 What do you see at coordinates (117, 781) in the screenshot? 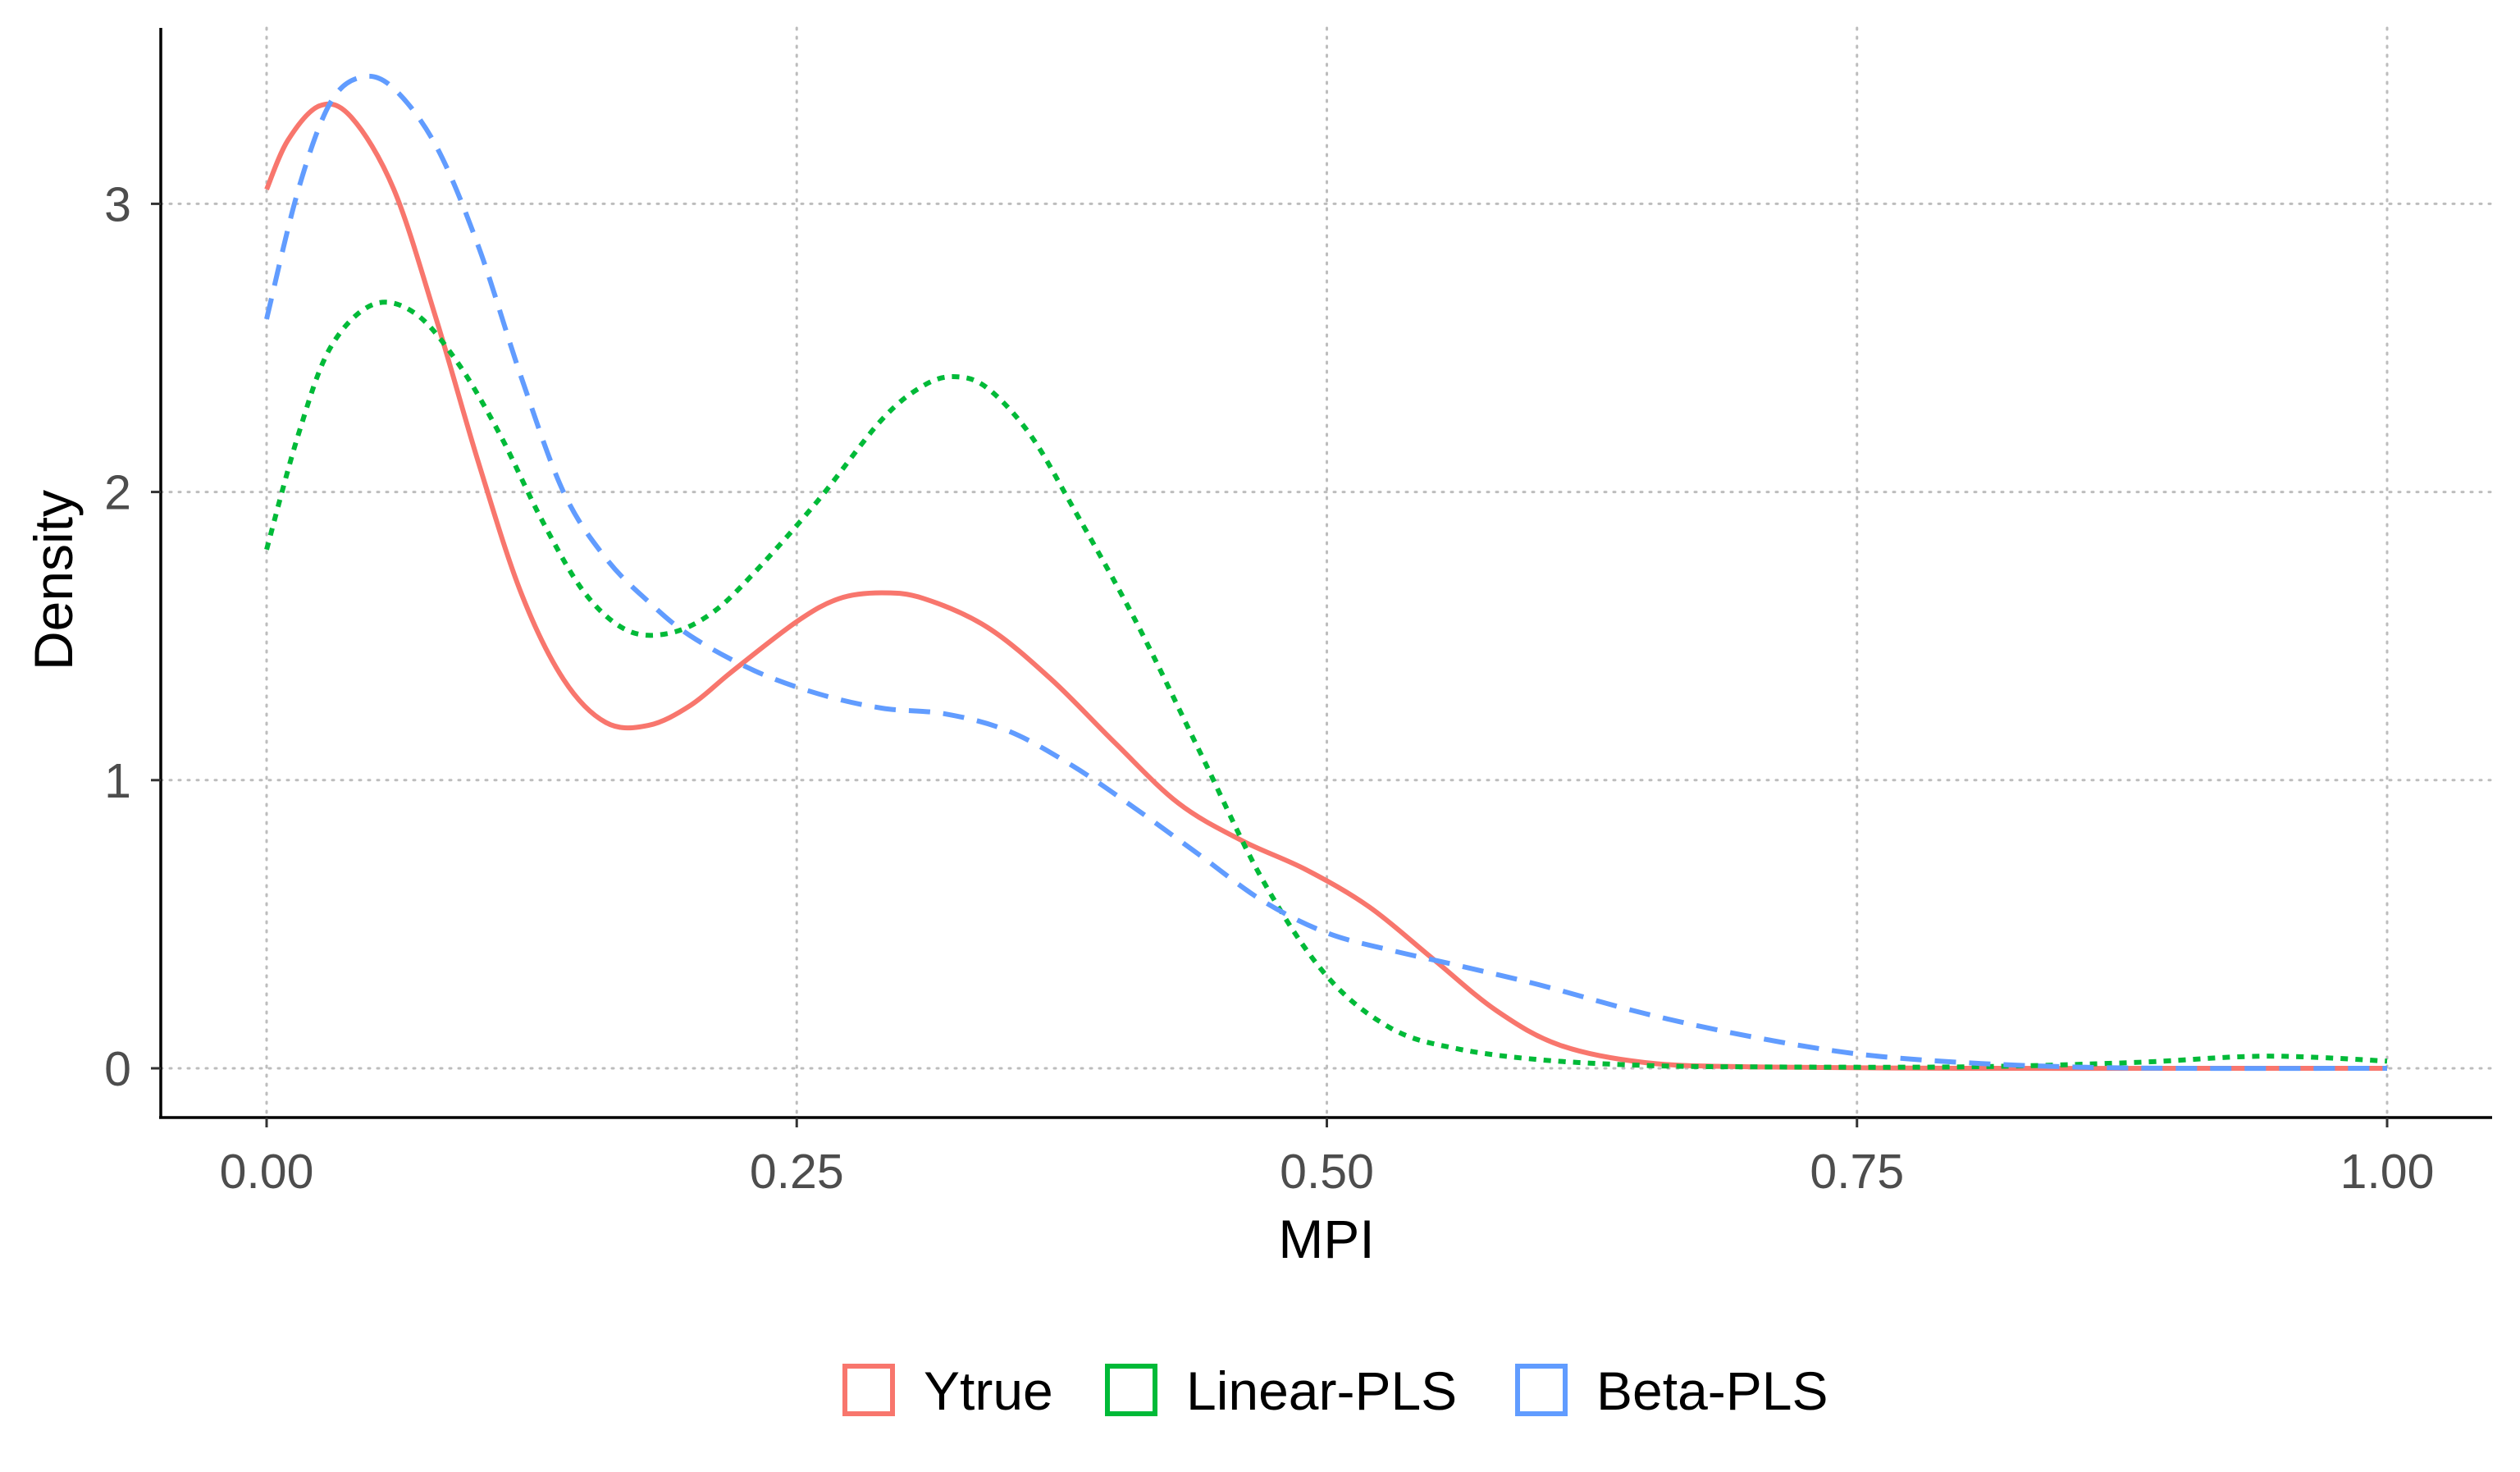
I see `y-tick-label: 1` at bounding box center [117, 781].